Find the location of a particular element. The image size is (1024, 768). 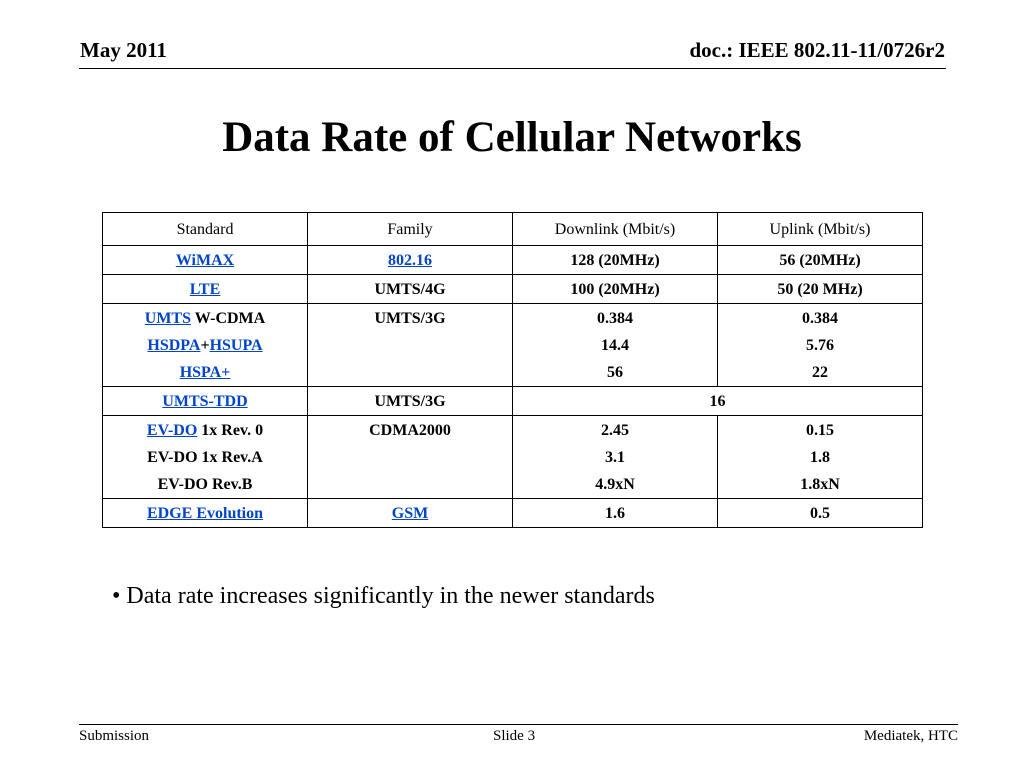

family-cell: 802.16 is located at coordinates (410, 260).